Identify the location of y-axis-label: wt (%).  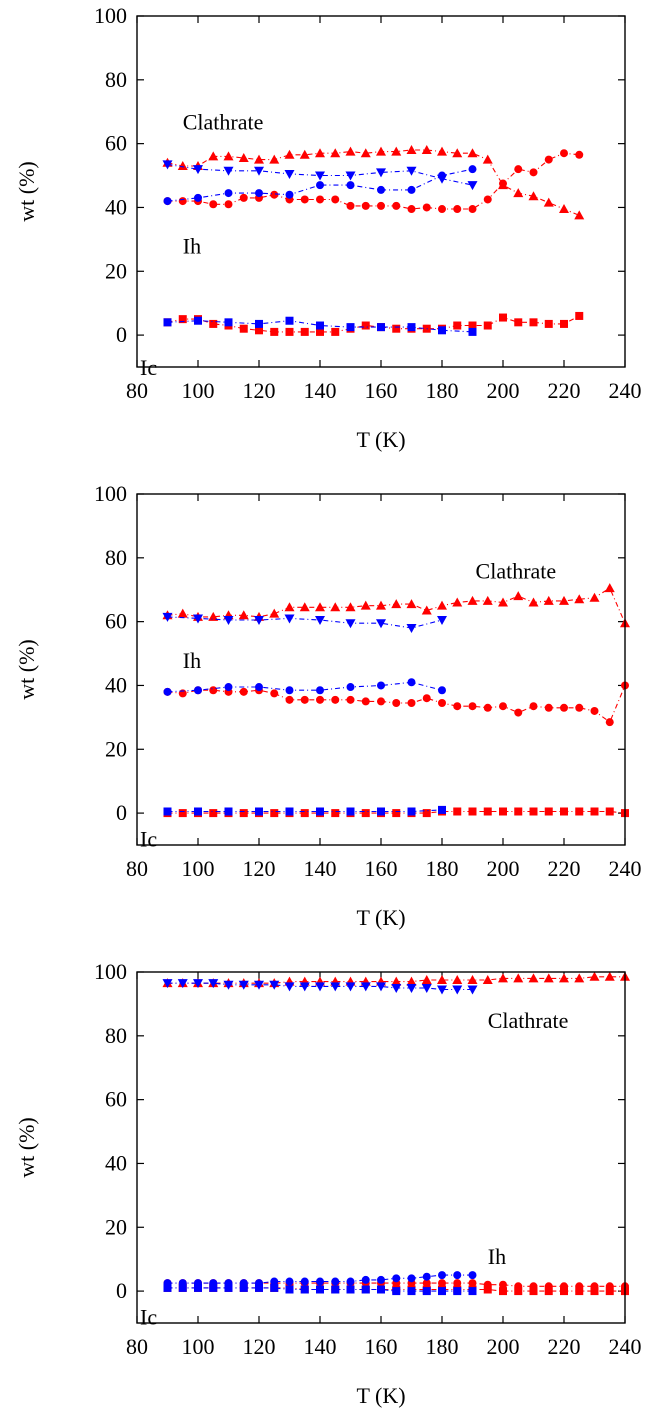
(26, 191).